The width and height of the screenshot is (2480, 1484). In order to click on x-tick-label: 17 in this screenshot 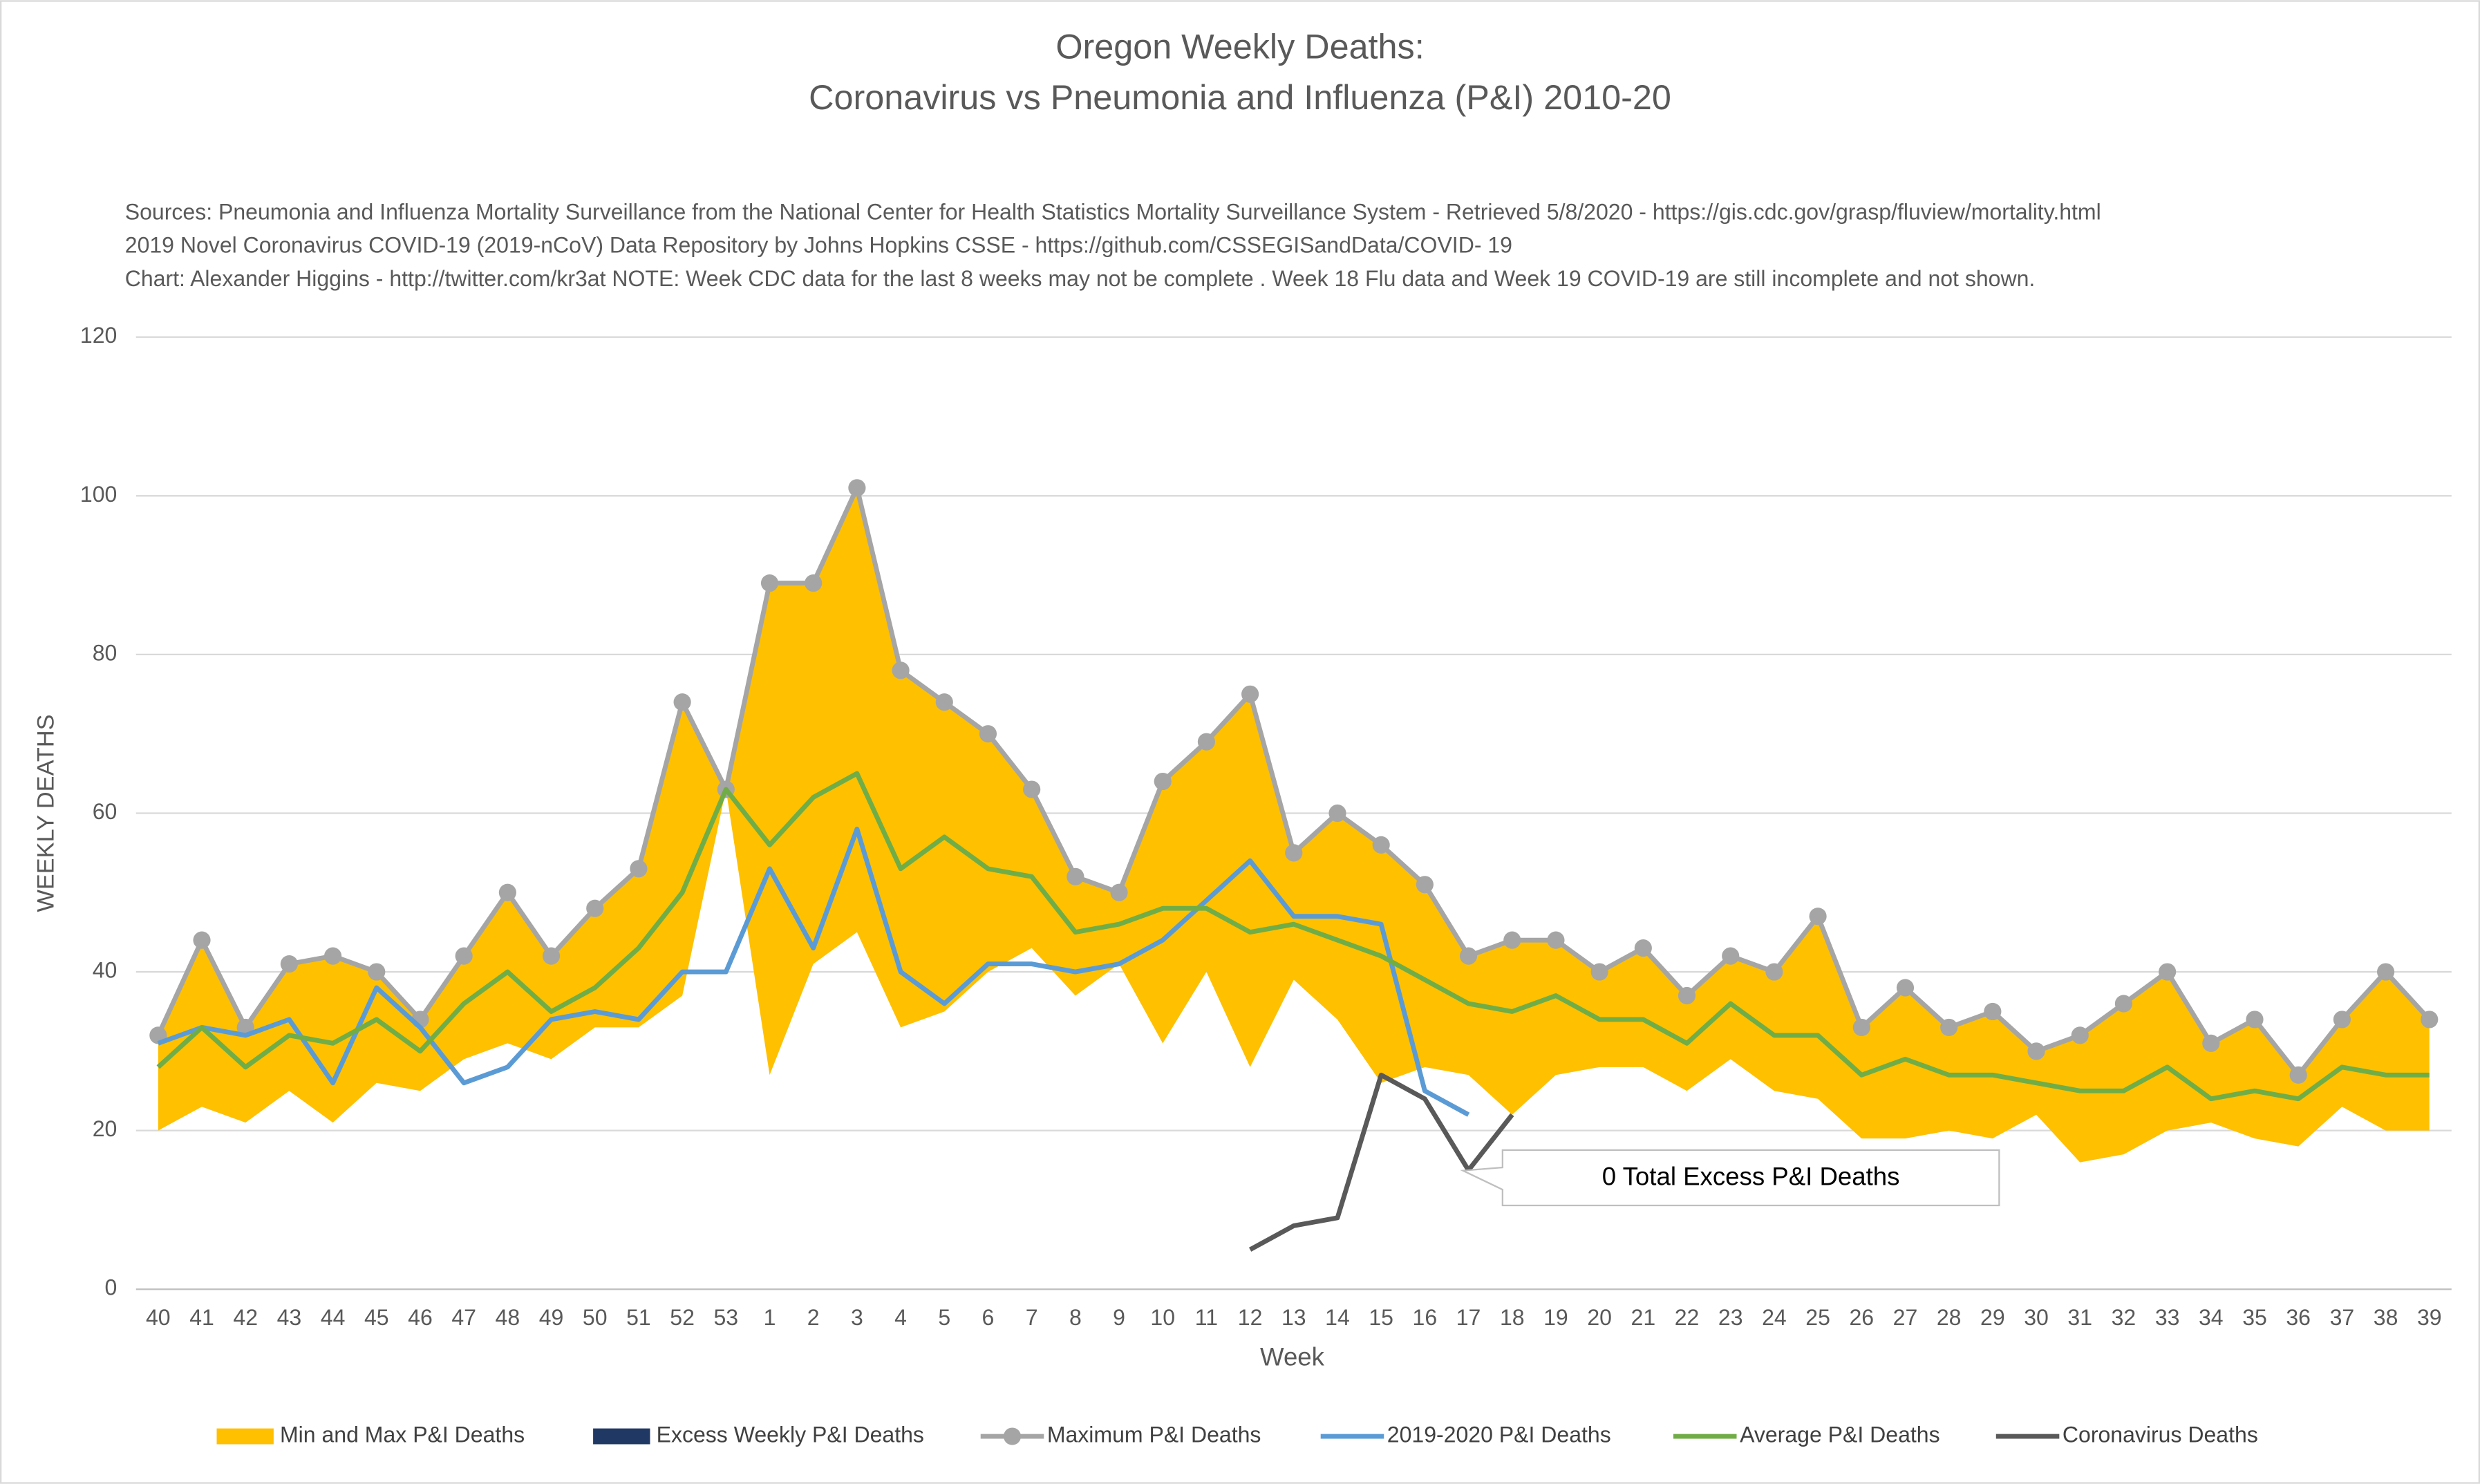, I will do `click(1468, 1317)`.